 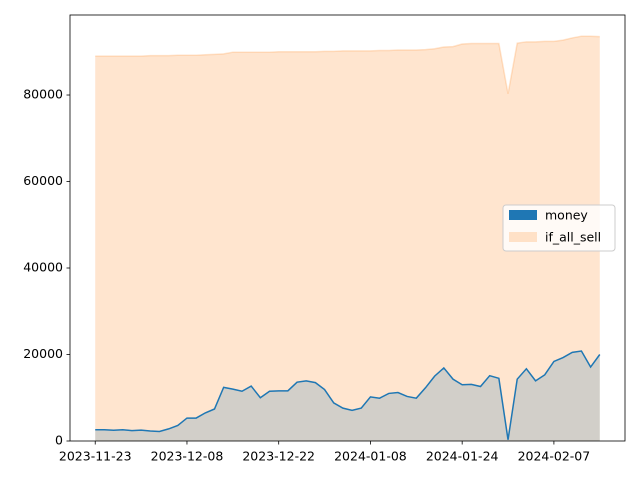 What do you see at coordinates (95, 456) in the screenshot?
I see `x-tick-label: 2023-11-23` at bounding box center [95, 456].